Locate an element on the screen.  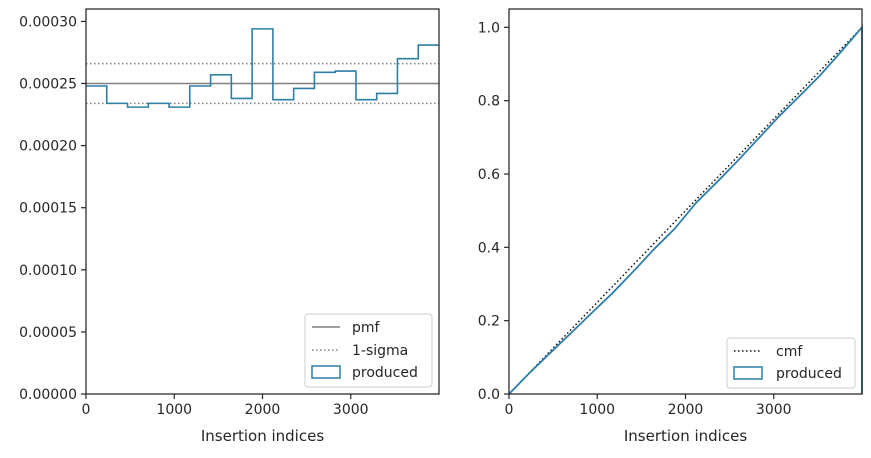
left-y-tick-label: 0.00015 is located at coordinates (48, 209).